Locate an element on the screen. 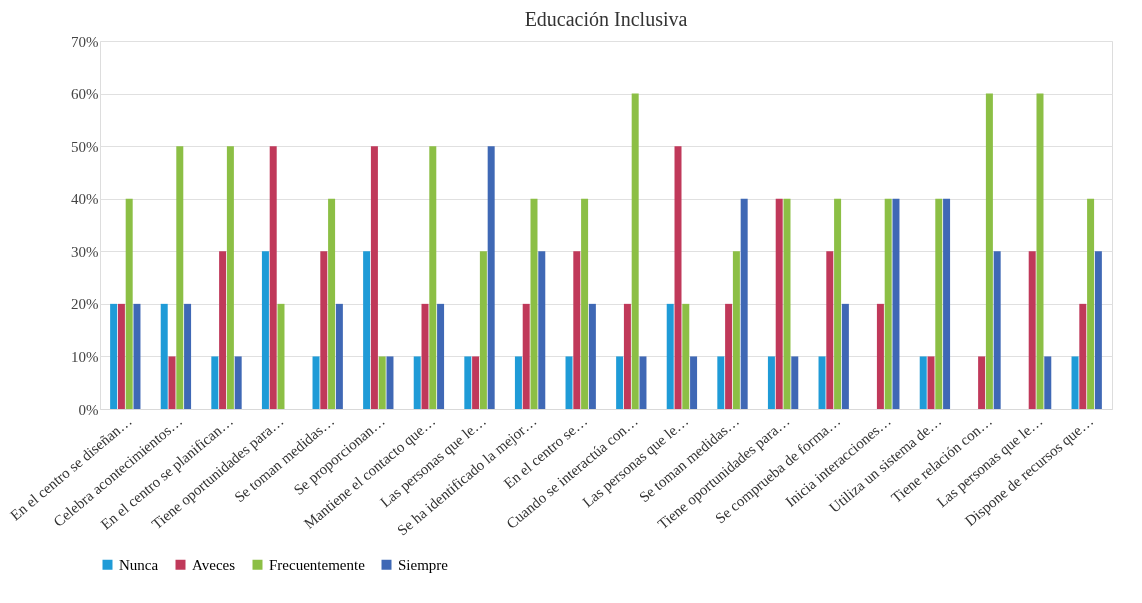 The height and width of the screenshot is (603, 1142). legend-label: Siempre is located at coordinates (423, 564).